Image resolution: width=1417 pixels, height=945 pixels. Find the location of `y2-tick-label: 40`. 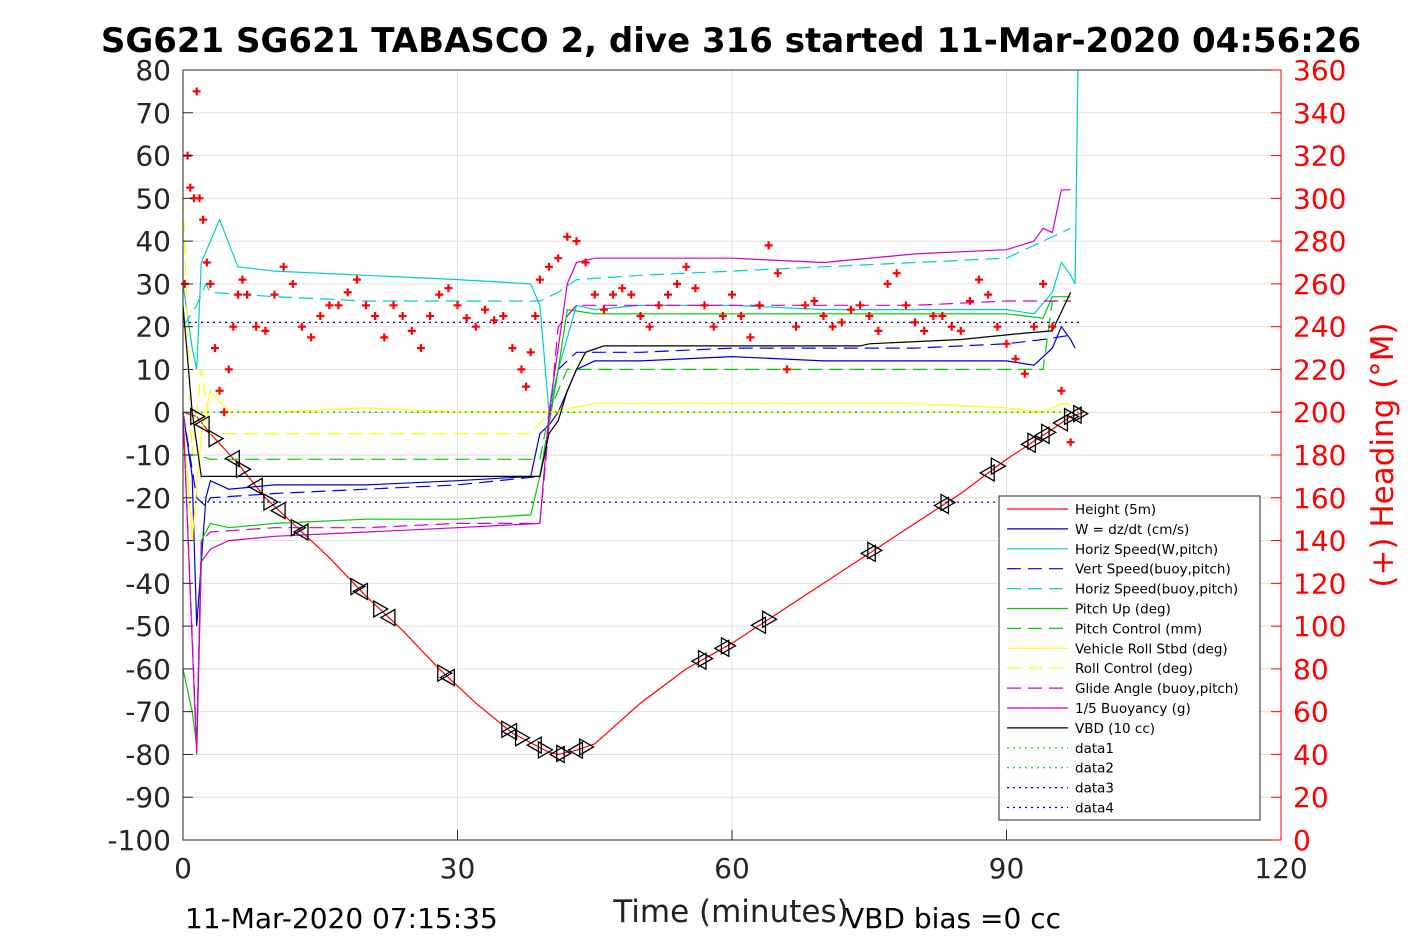

y2-tick-label: 40 is located at coordinates (1311, 754).